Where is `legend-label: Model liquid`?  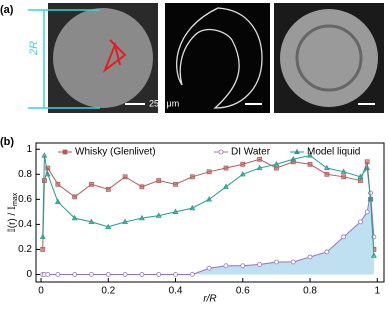 legend-label: Model liquid is located at coordinates (333, 152).